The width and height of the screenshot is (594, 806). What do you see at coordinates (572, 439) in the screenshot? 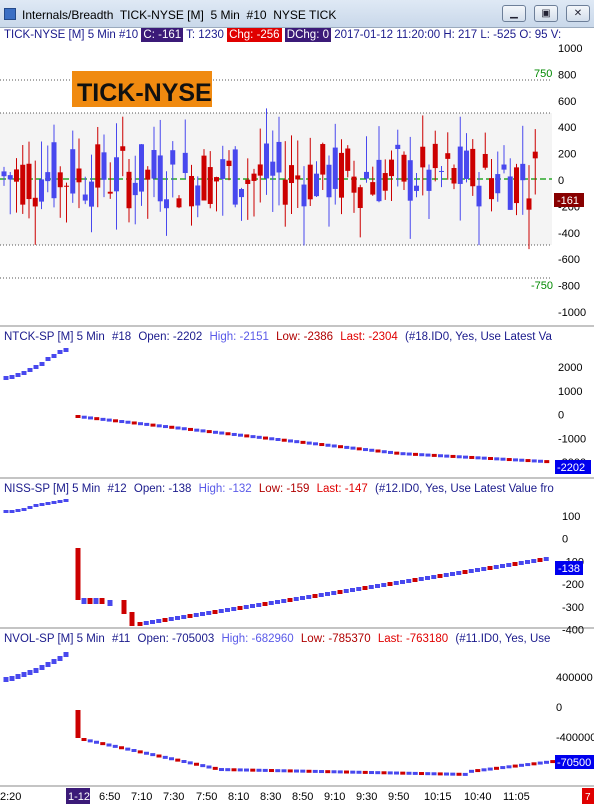
I see `axis-tick-label: -1000` at bounding box center [572, 439].